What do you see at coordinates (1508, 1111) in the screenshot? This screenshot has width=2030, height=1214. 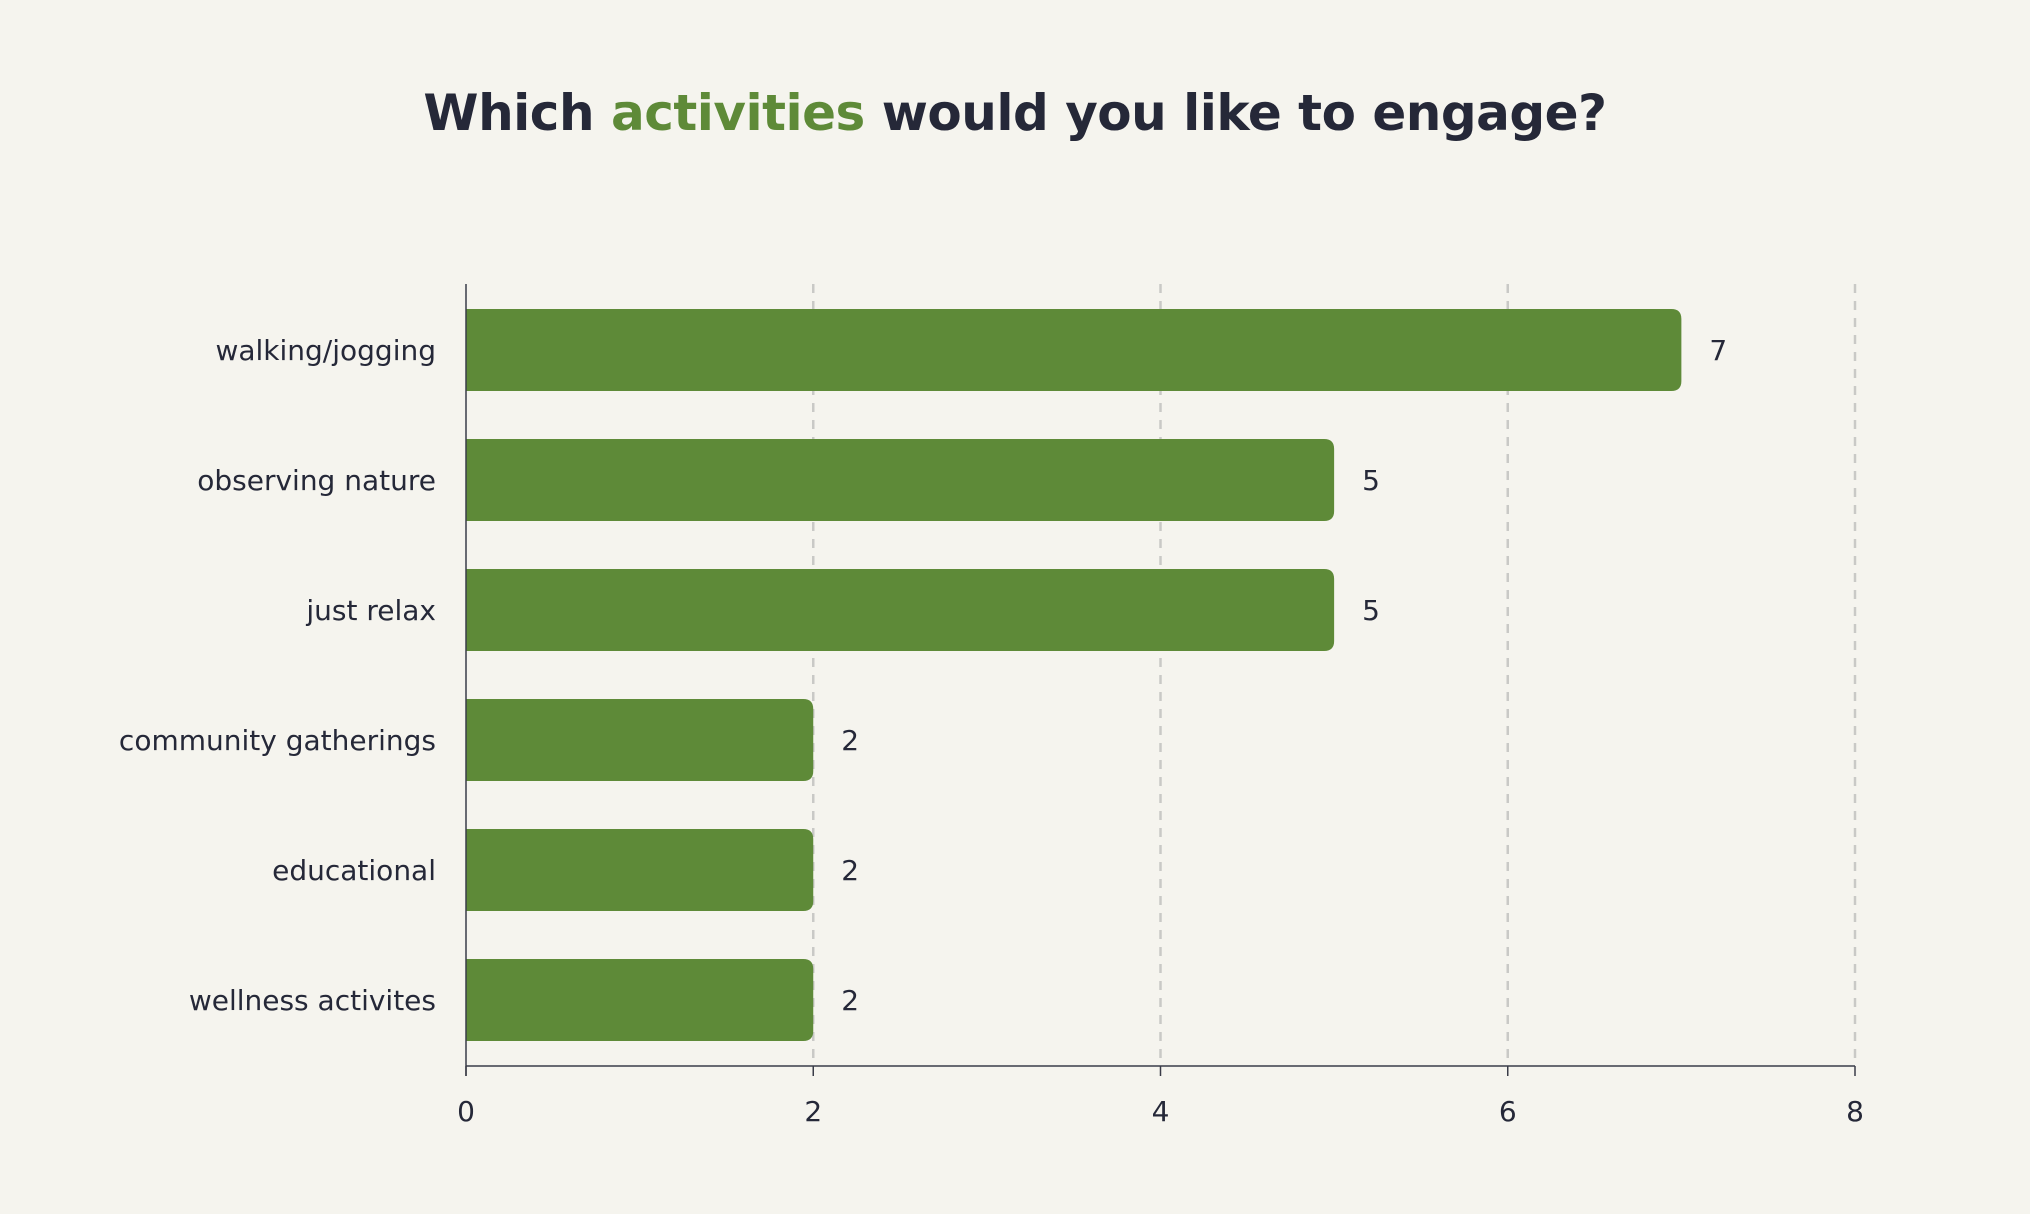 I see `x-tick-label: 6` at bounding box center [1508, 1111].